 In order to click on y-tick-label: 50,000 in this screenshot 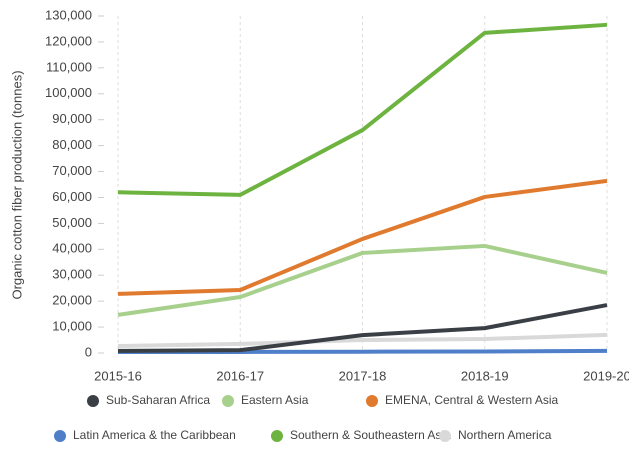, I will do `click(72, 222)`.